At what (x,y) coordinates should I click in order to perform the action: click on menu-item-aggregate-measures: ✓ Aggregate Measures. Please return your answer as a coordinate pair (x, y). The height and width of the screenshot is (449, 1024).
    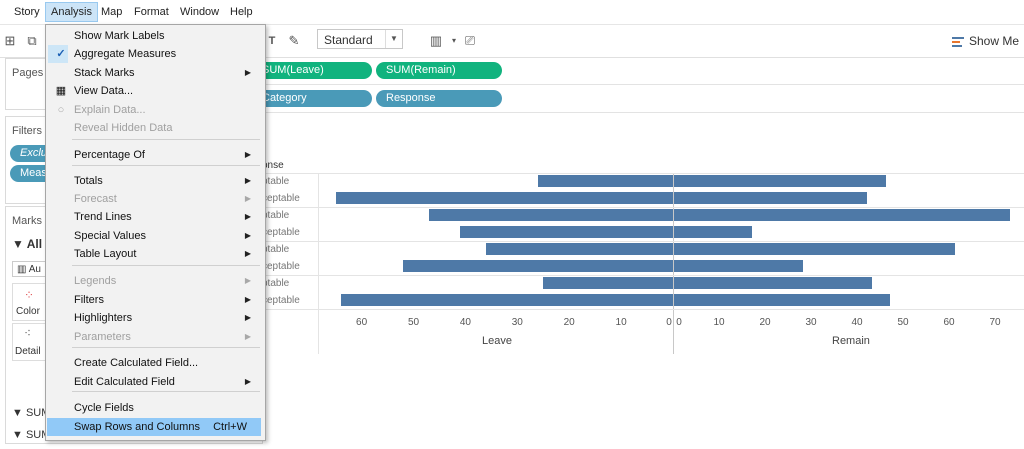
    Looking at the image, I should click on (155, 54).